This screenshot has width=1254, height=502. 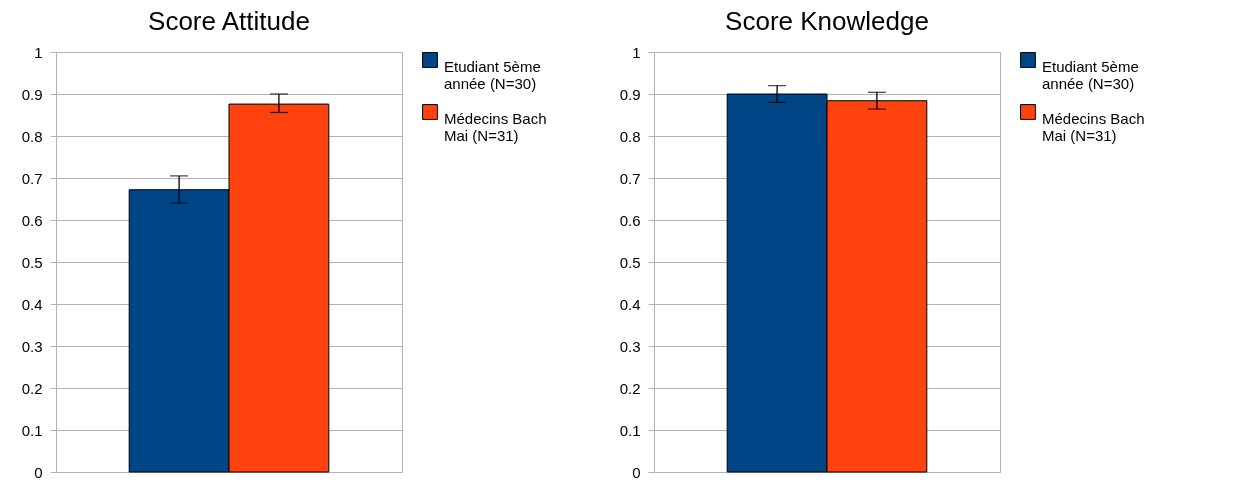 What do you see at coordinates (229, 21) in the screenshot?
I see `chart-title: Score Attitude` at bounding box center [229, 21].